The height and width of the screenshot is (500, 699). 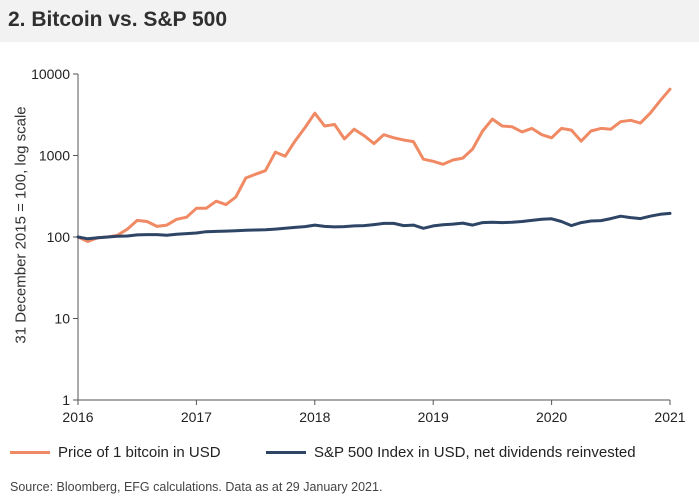 What do you see at coordinates (50, 74) in the screenshot?
I see `y-tick-label: 10000` at bounding box center [50, 74].